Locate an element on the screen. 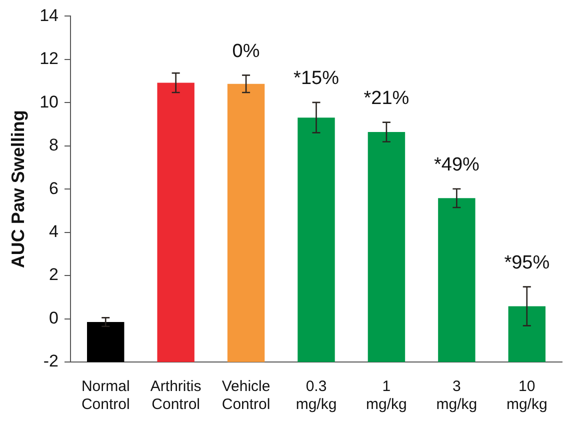  x-tick-label: 1 mg/kg is located at coordinates (386, 396).